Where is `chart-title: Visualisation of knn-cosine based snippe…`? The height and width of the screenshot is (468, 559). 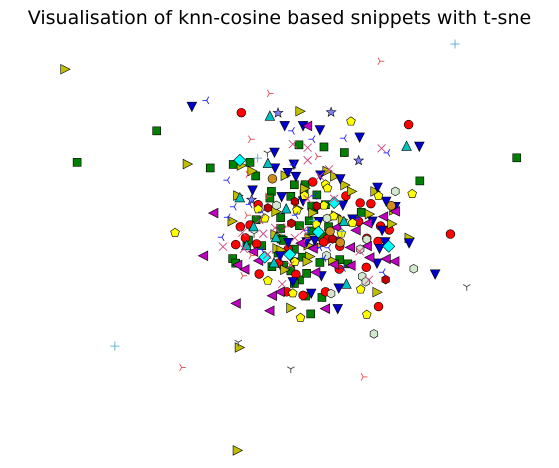
chart-title: Visualisation of knn-cosine based snippe… is located at coordinates (279, 18).